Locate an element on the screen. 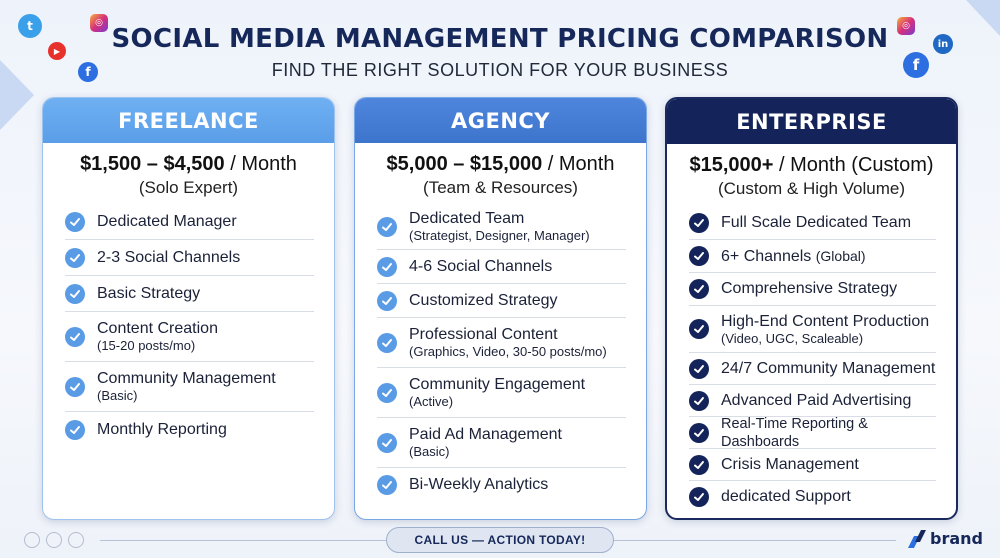  facebook-icon: f is located at coordinates (916, 65).